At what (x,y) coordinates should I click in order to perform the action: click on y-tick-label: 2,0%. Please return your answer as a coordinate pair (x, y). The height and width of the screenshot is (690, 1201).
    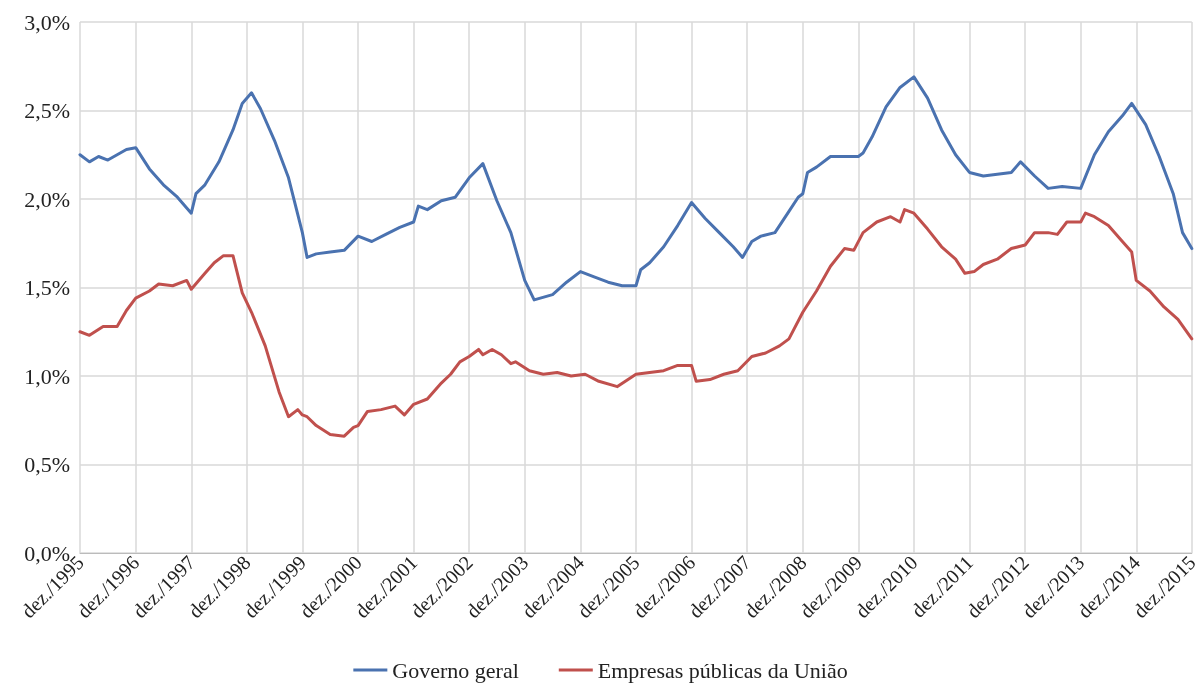
    Looking at the image, I should click on (47, 199).